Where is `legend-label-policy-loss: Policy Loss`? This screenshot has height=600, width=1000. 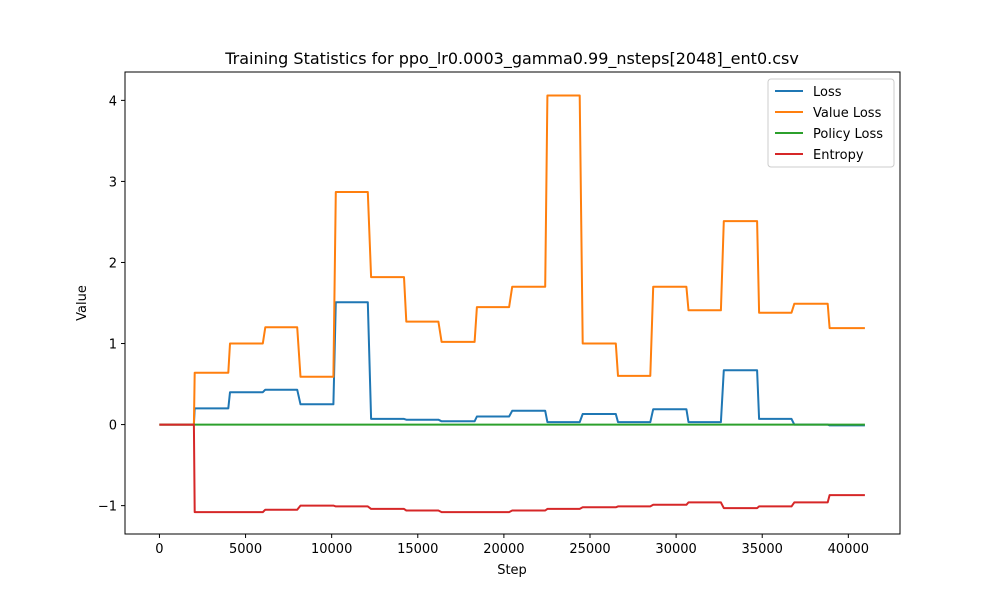
legend-label-policy-loss: Policy Loss is located at coordinates (848, 134).